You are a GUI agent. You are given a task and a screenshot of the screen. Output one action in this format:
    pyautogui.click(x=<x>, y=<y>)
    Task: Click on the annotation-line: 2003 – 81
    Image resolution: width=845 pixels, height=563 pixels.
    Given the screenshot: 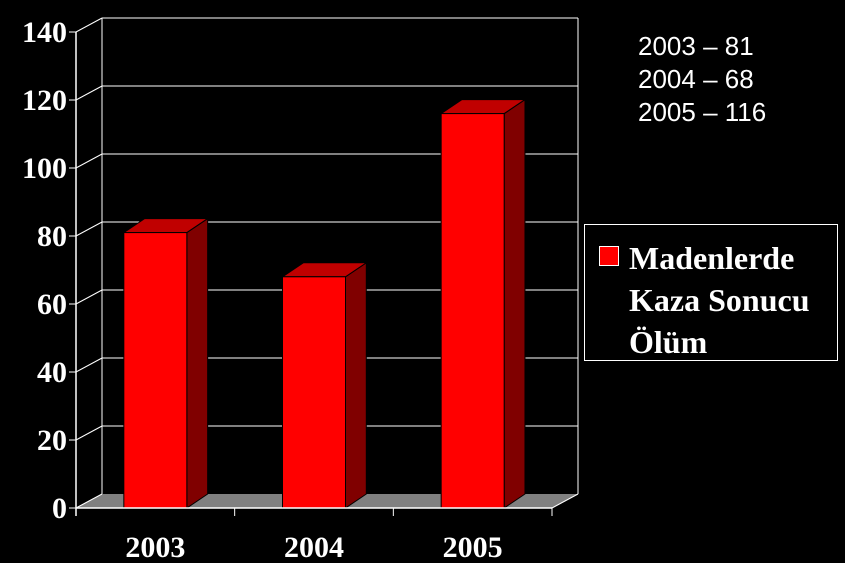 What is the action you would take?
    pyautogui.click(x=696, y=46)
    